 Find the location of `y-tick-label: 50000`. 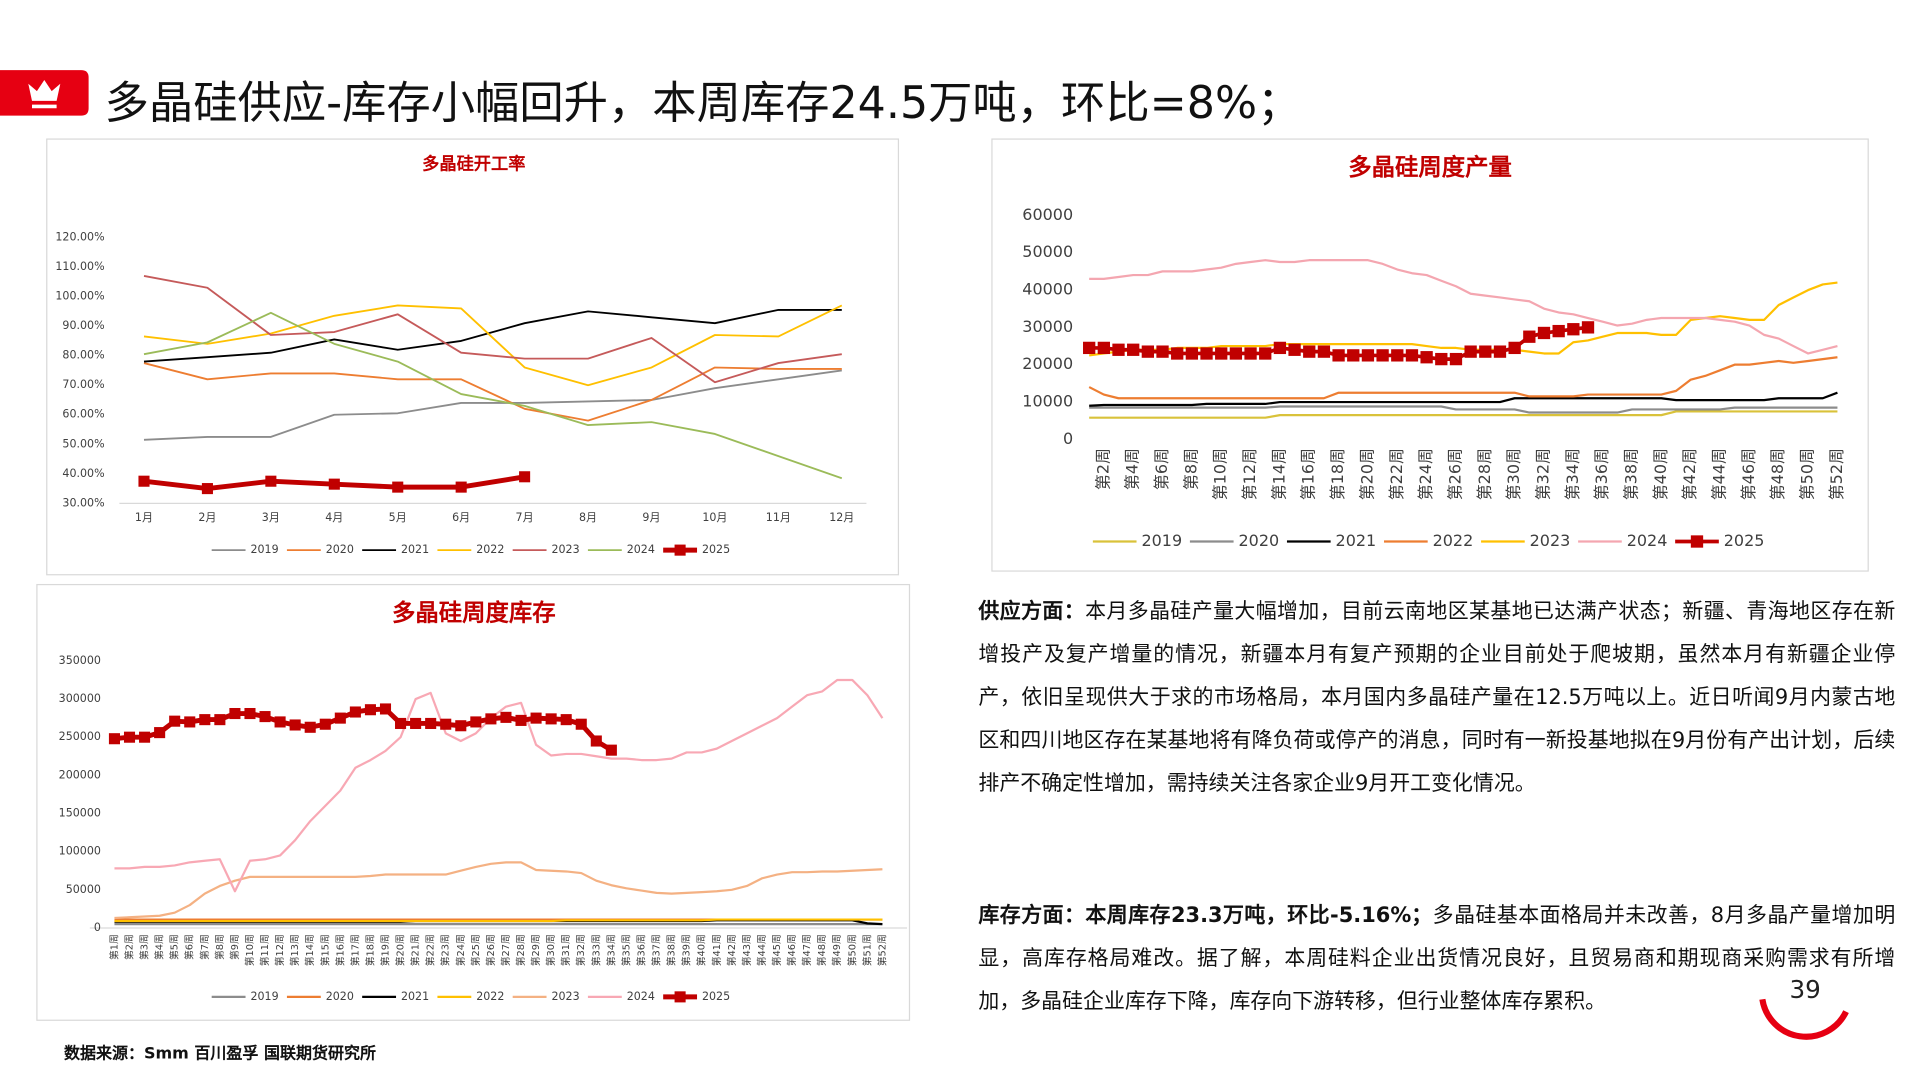

y-tick-label: 50000 is located at coordinates (1047, 251).